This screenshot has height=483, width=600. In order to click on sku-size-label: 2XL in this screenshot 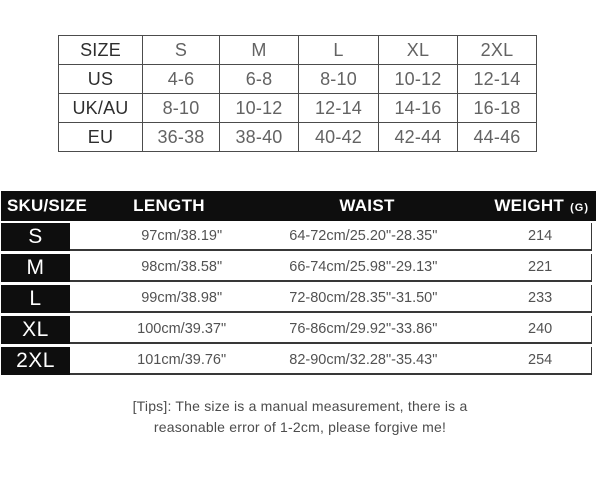, I will do `click(35, 361)`.